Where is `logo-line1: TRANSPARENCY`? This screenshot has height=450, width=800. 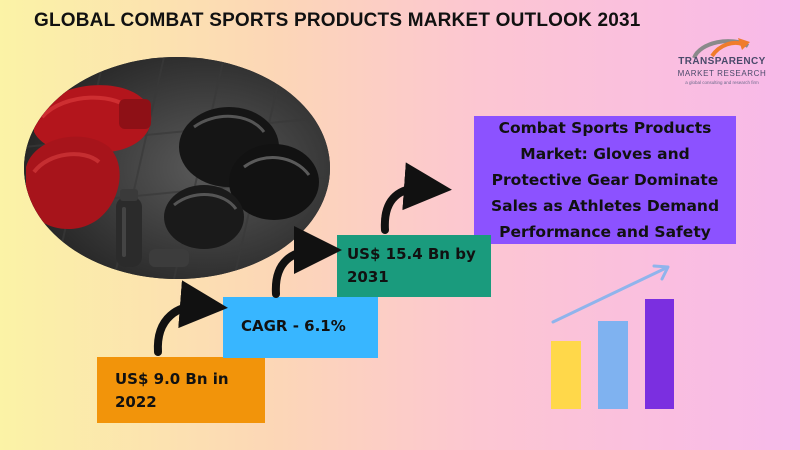
logo-line1: TRANSPARENCY is located at coordinates (722, 61).